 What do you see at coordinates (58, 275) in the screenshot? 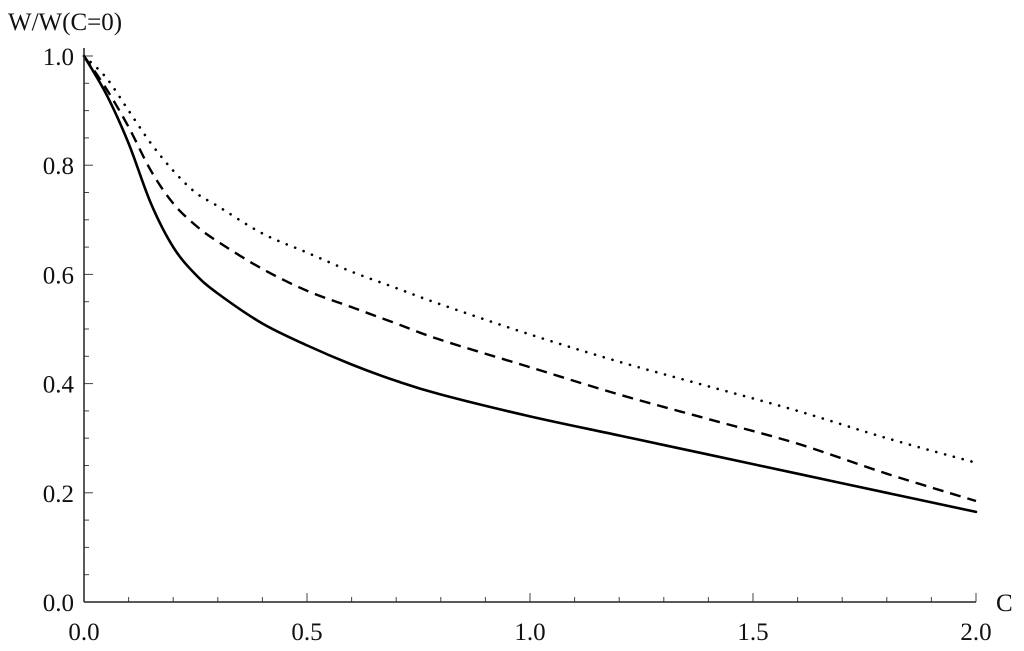
I see `y-tick-label: 0.6` at bounding box center [58, 275].